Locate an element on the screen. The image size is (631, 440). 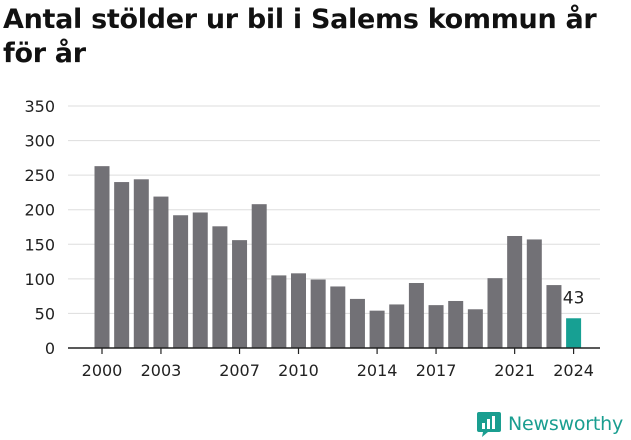
bar-2000 is located at coordinates (102, 257).